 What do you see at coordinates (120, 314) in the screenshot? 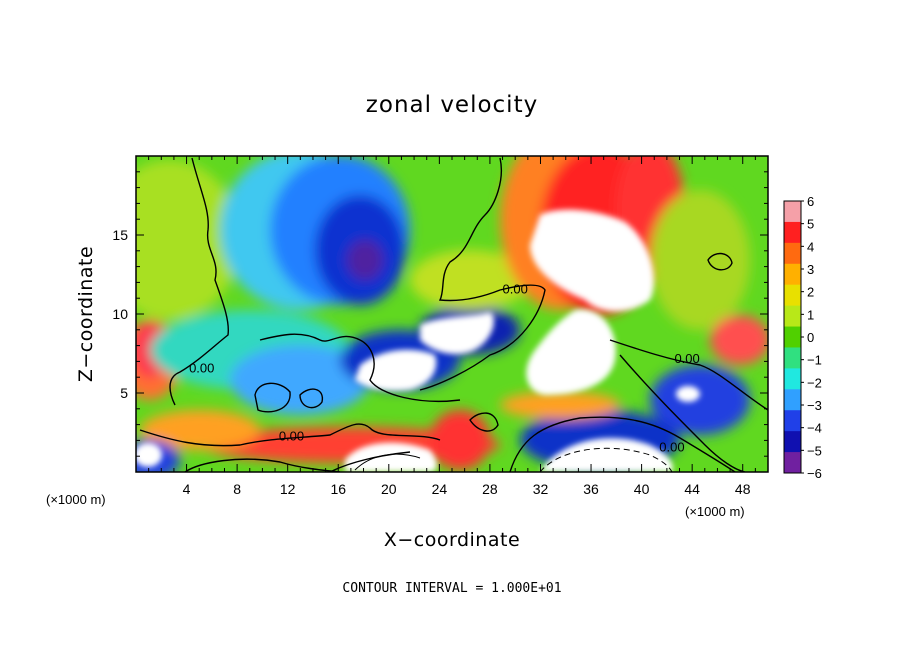
I see `y-tick-label: 10` at bounding box center [120, 314].